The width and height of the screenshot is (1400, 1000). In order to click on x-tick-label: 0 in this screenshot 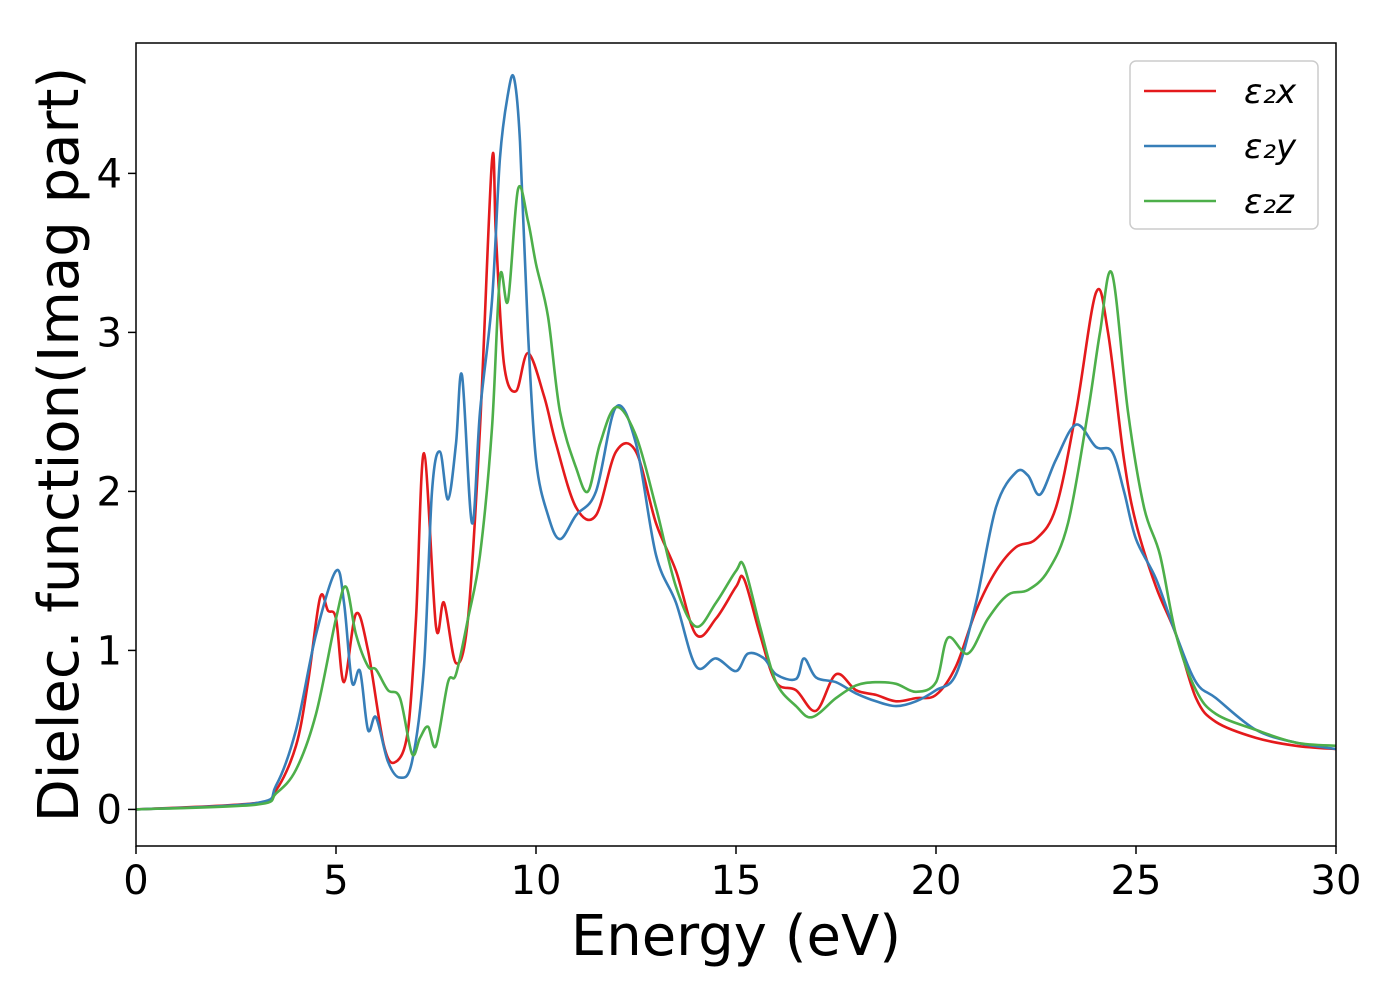, I will do `click(135, 881)`.